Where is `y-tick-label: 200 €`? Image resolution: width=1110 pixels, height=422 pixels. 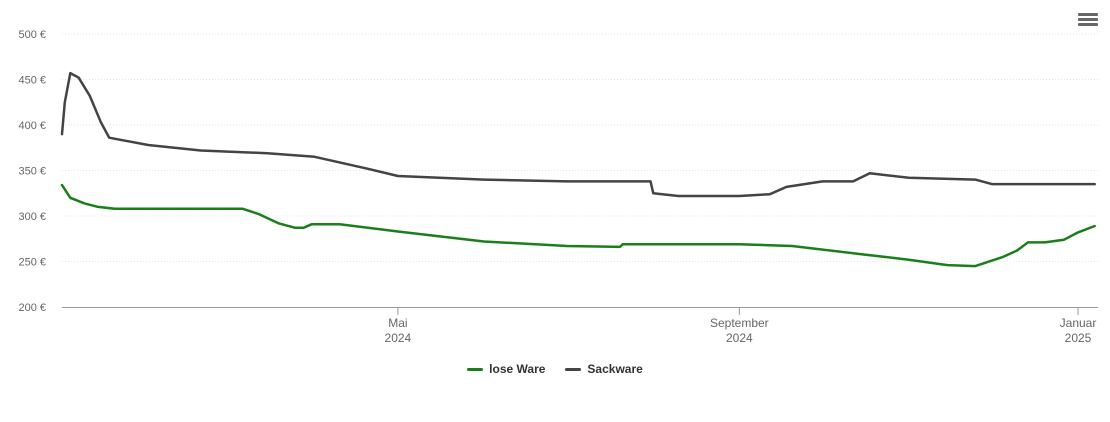 y-tick-label: 200 € is located at coordinates (32, 308).